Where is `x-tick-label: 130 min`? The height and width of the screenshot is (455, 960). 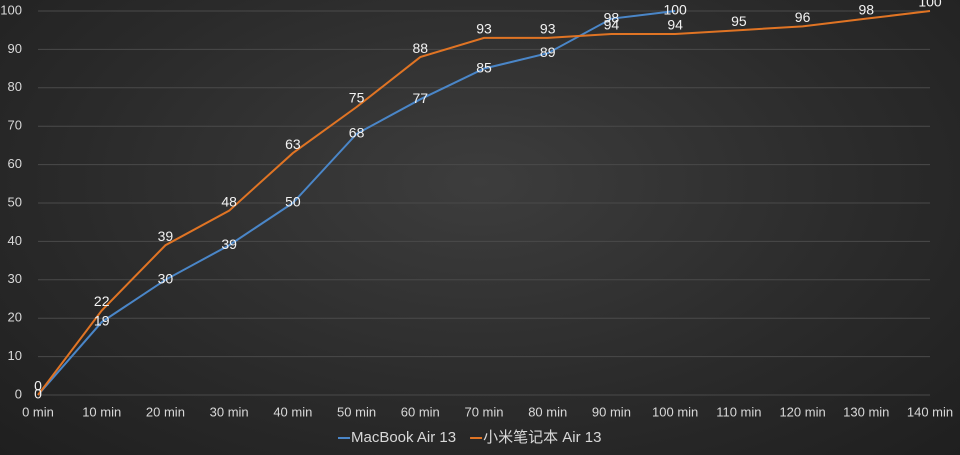
x-tick-label: 130 min is located at coordinates (866, 411).